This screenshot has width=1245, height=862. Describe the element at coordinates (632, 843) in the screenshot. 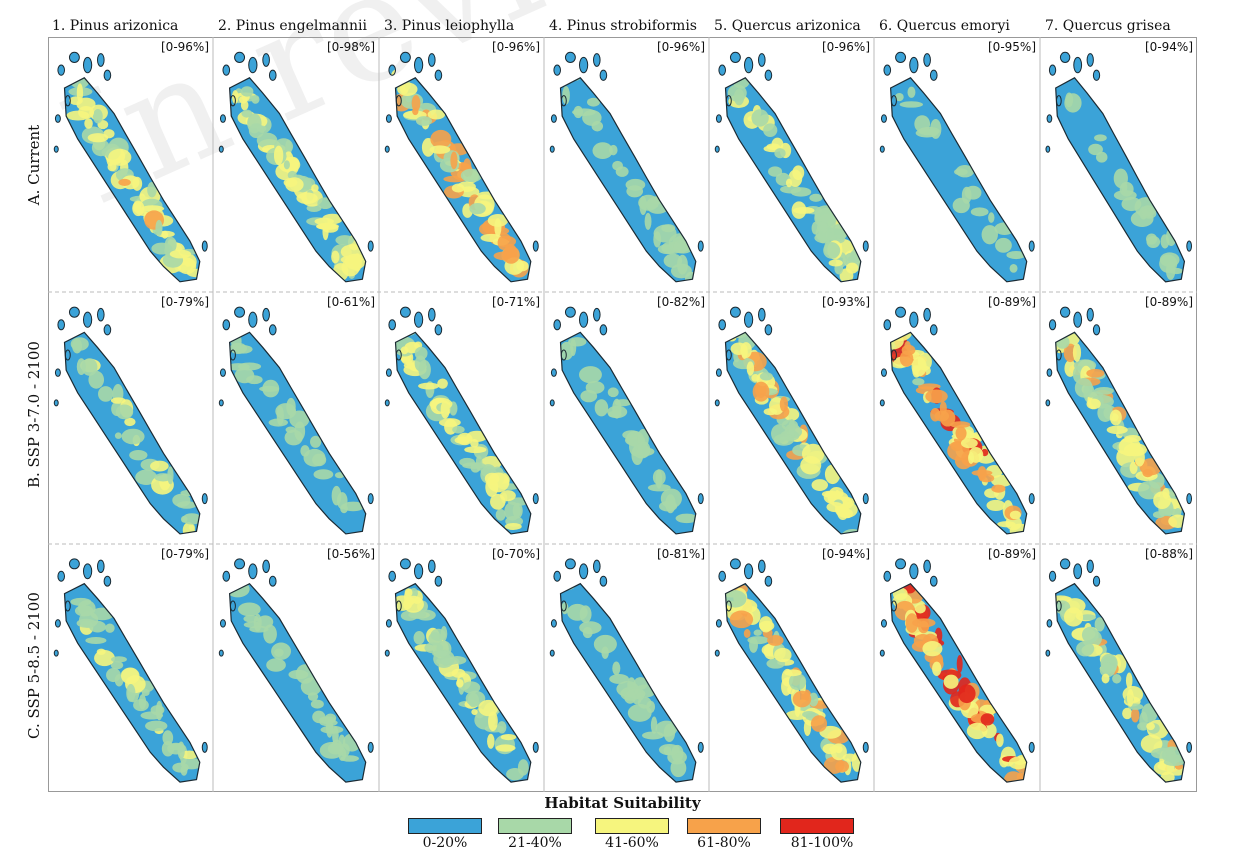

I see `legend-label-41-60: 41-60%` at that location.